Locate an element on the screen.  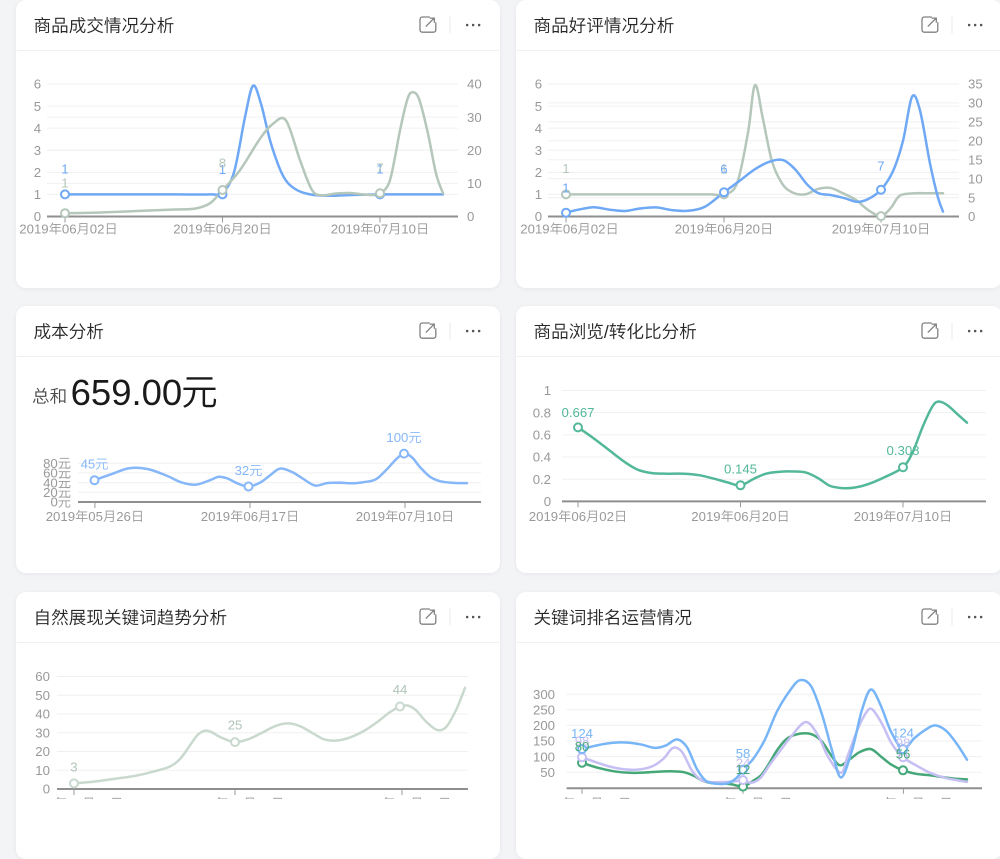
svg-text: 3 is located at coordinates (37, 150).